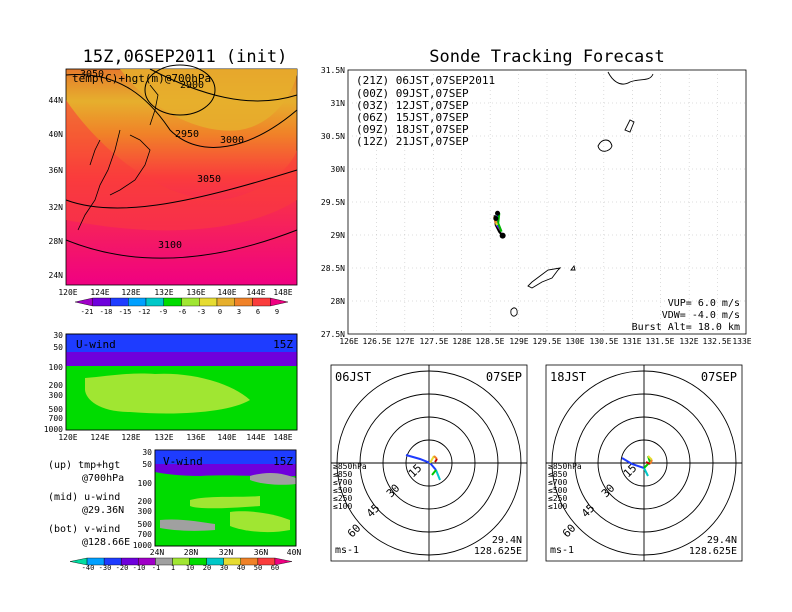 The image size is (792, 612). What do you see at coordinates (631, 341) in the screenshot?
I see `lon-label: 131E` at bounding box center [631, 341].